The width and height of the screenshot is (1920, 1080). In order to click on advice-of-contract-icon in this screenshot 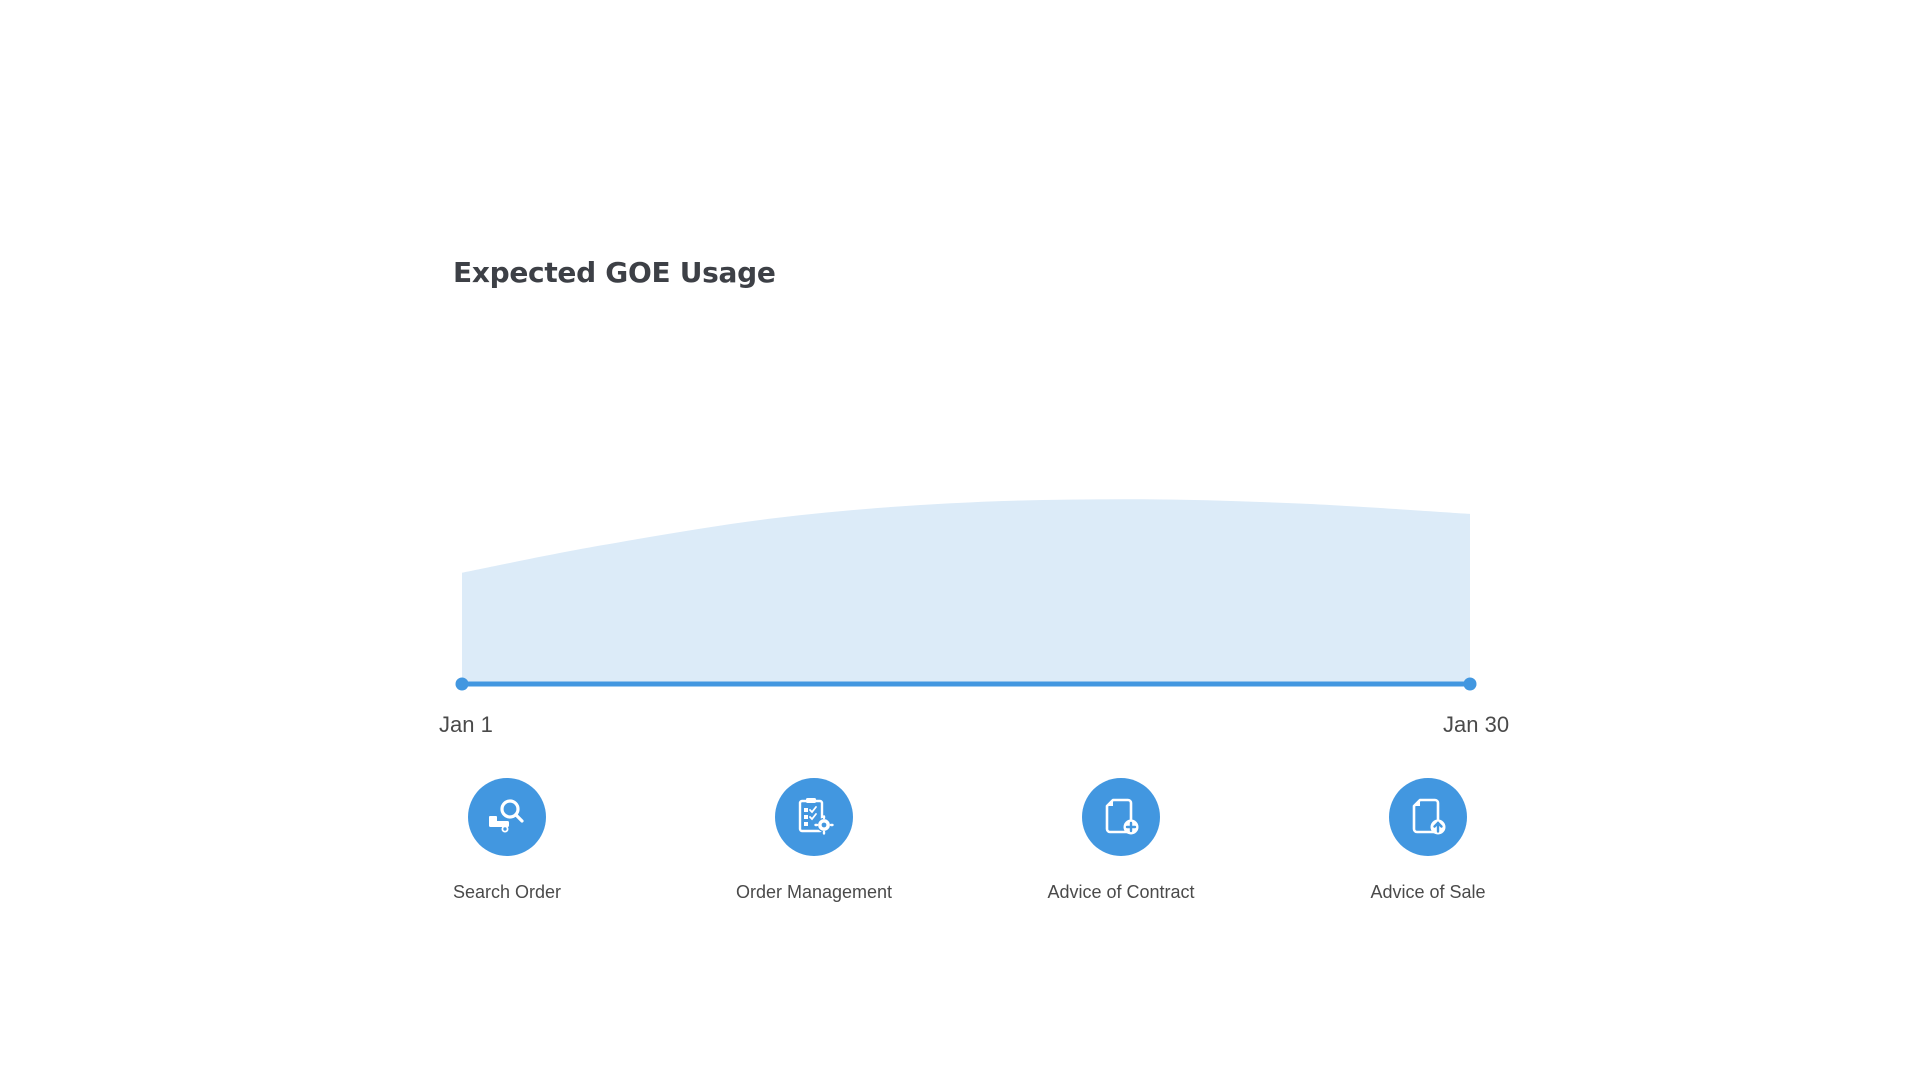, I will do `click(1122, 816)`.